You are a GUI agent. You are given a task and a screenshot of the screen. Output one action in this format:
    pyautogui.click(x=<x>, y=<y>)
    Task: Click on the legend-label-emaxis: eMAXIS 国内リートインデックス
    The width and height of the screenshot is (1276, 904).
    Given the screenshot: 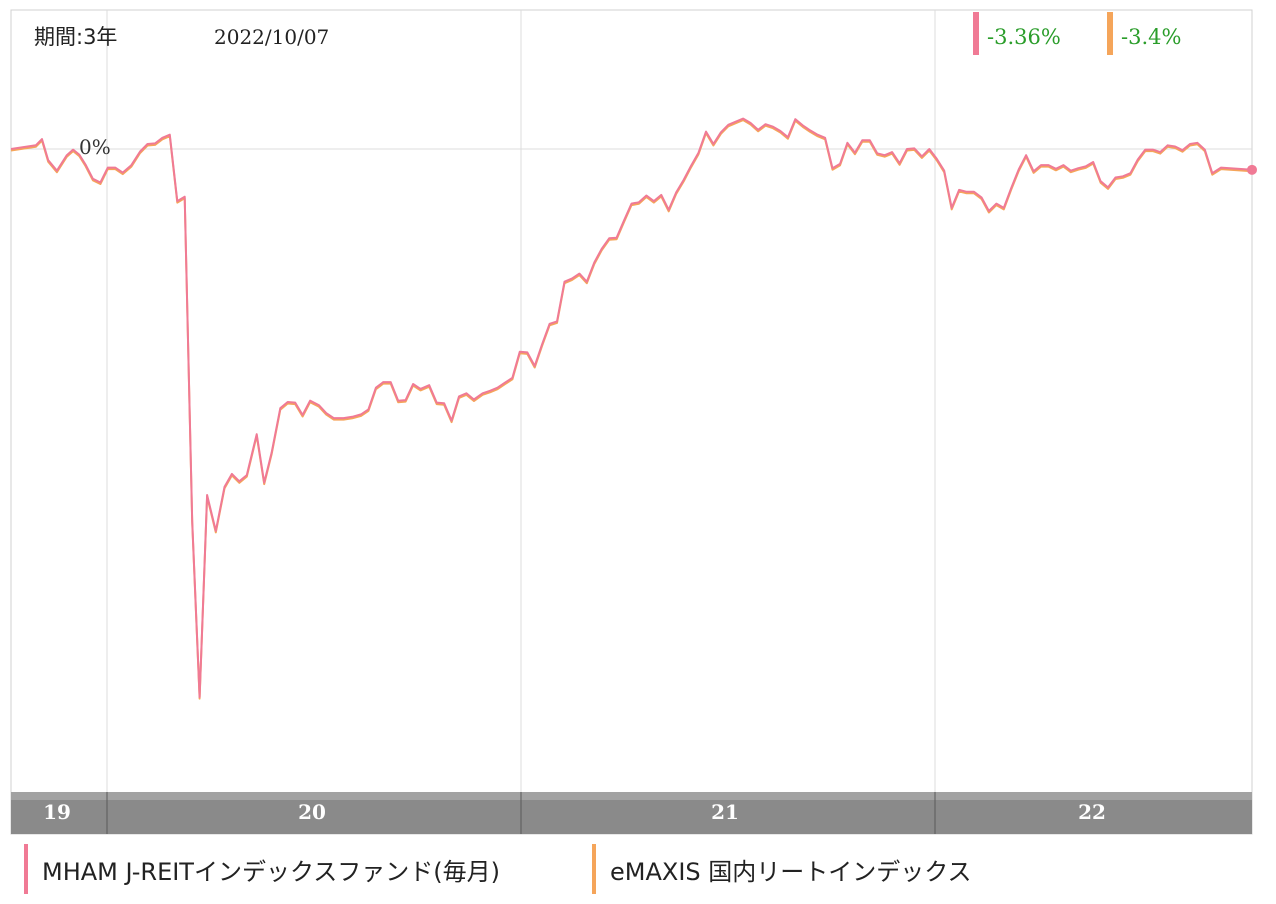 What is the action you would take?
    pyautogui.click(x=791, y=871)
    